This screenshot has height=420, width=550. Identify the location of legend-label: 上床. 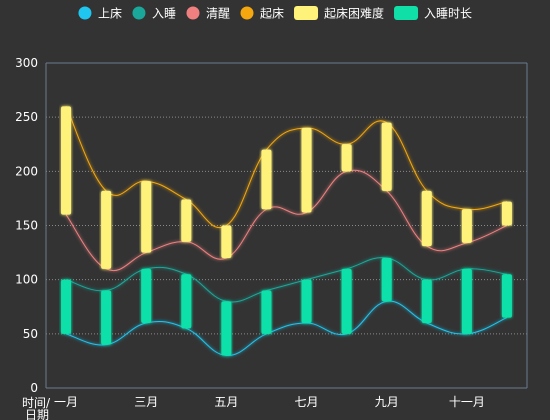
(110, 14).